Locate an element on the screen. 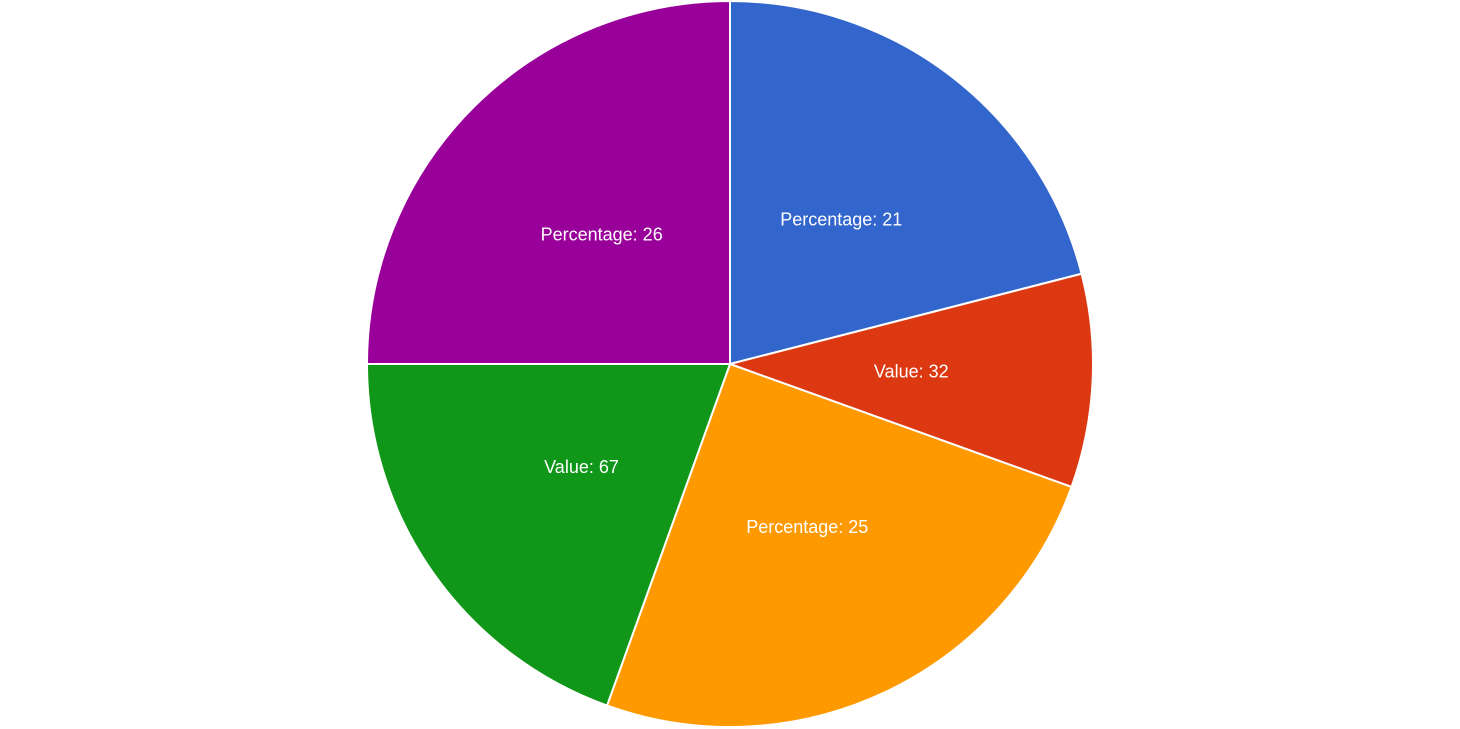  pie-slice-label-0: Percentage: 21 is located at coordinates (841, 219).